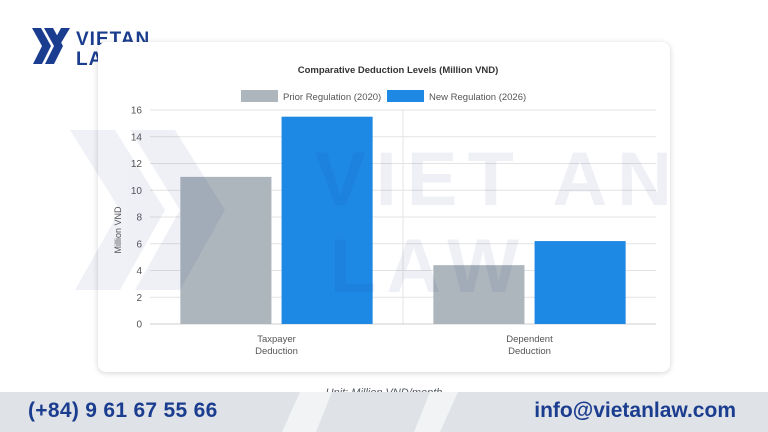  What do you see at coordinates (404, 345) in the screenshot?
I see `x-axis-ticks: Taxpayer Deduction Dependent Deduction` at bounding box center [404, 345].